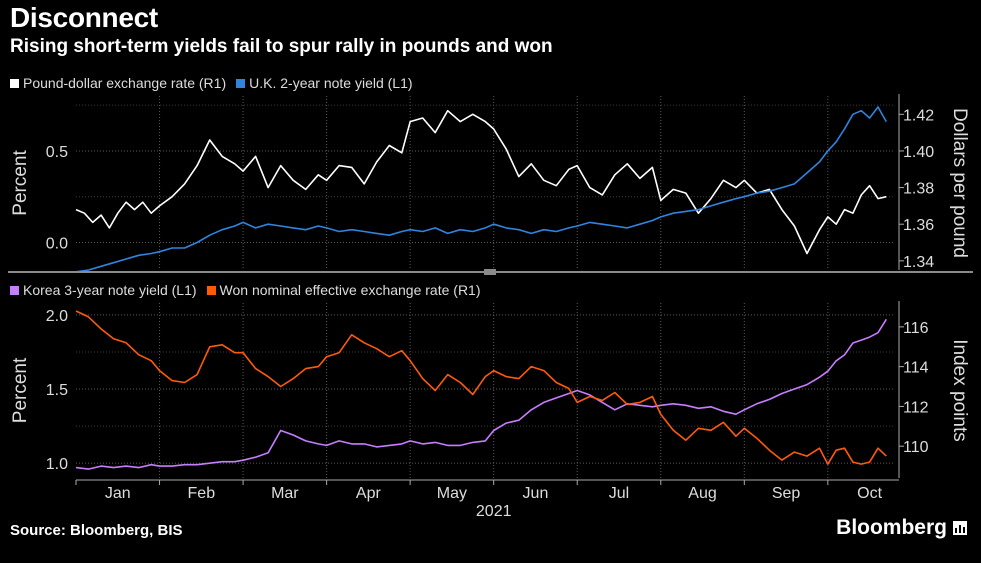 The height and width of the screenshot is (563, 981). I want to click on bottom-left-tick-label: 1.0, so click(57, 464).